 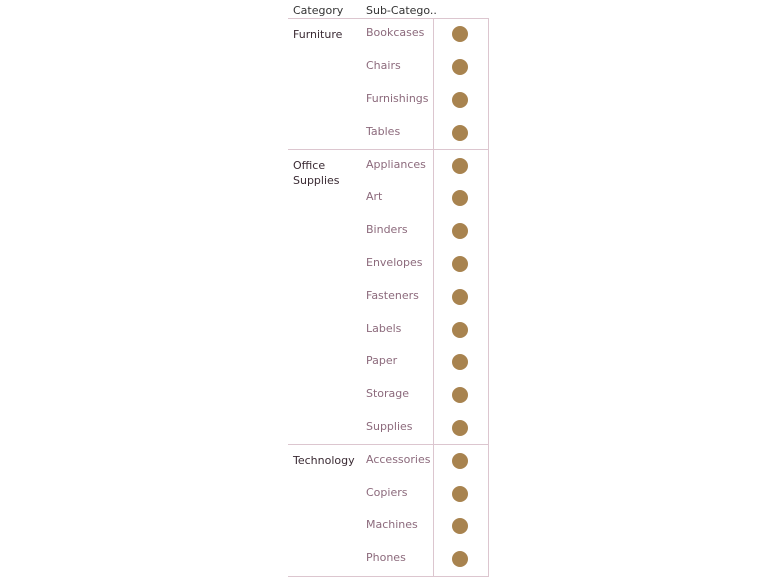 I want to click on category-label: Furniture, so click(x=318, y=34).